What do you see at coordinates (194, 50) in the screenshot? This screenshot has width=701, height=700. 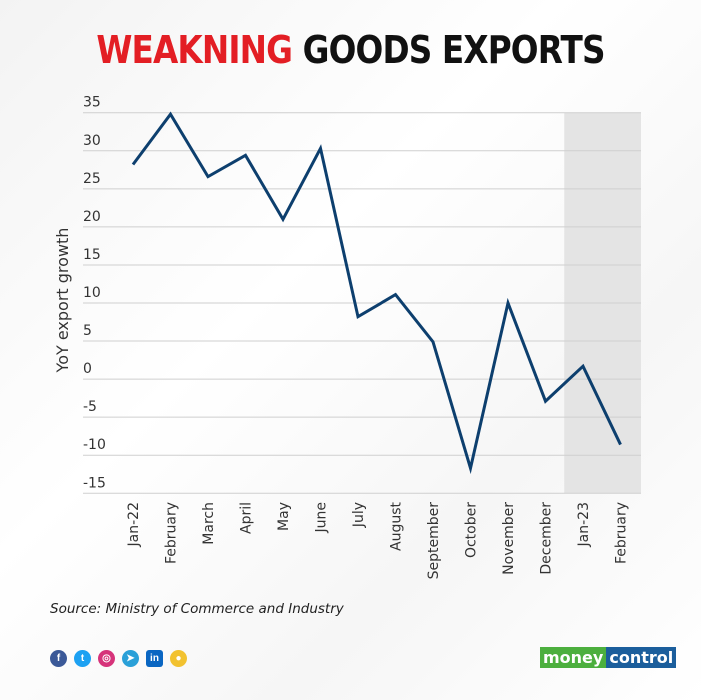 I see `title-highlight: WEAKNING` at bounding box center [194, 50].